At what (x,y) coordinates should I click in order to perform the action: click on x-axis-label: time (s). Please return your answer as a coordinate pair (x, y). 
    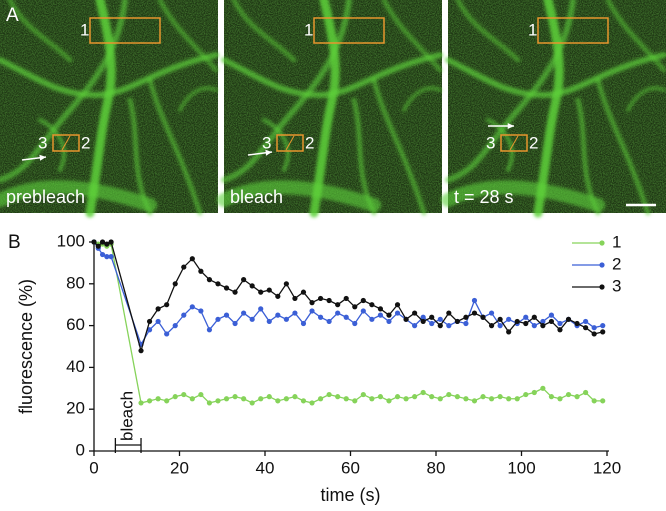
    Looking at the image, I should click on (351, 495).